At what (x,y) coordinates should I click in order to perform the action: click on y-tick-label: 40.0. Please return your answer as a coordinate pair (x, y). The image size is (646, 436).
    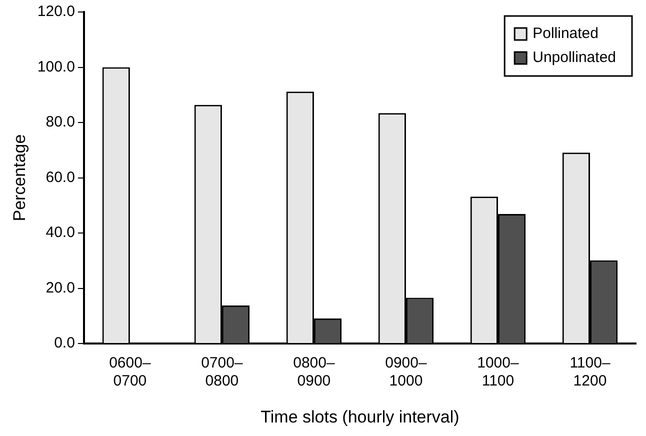
    Looking at the image, I should click on (60, 233).